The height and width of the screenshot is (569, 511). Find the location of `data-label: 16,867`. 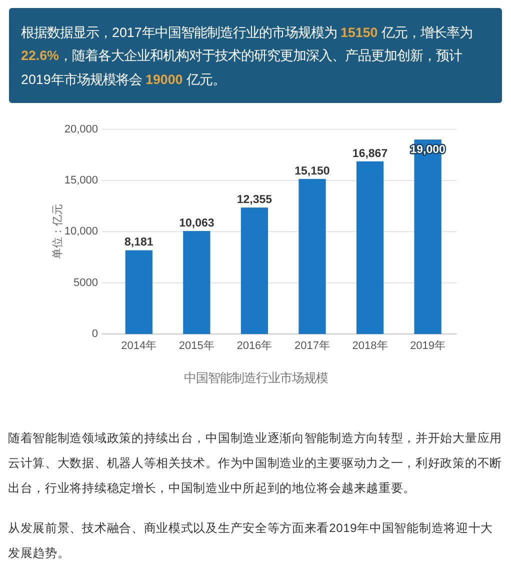

data-label: 16,867 is located at coordinates (370, 154).